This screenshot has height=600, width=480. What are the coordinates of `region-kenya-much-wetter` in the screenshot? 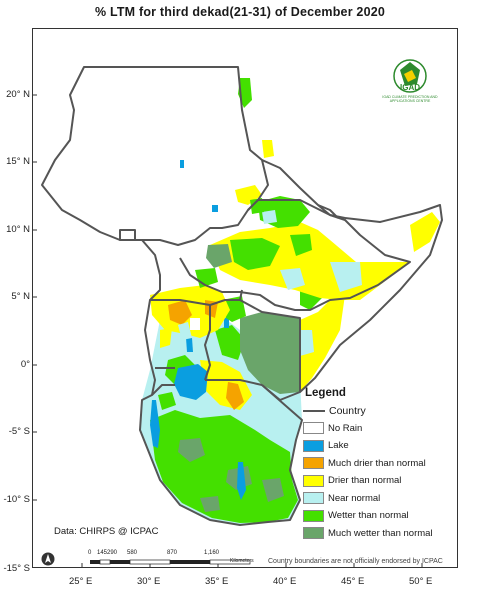 It's located at (270, 353).